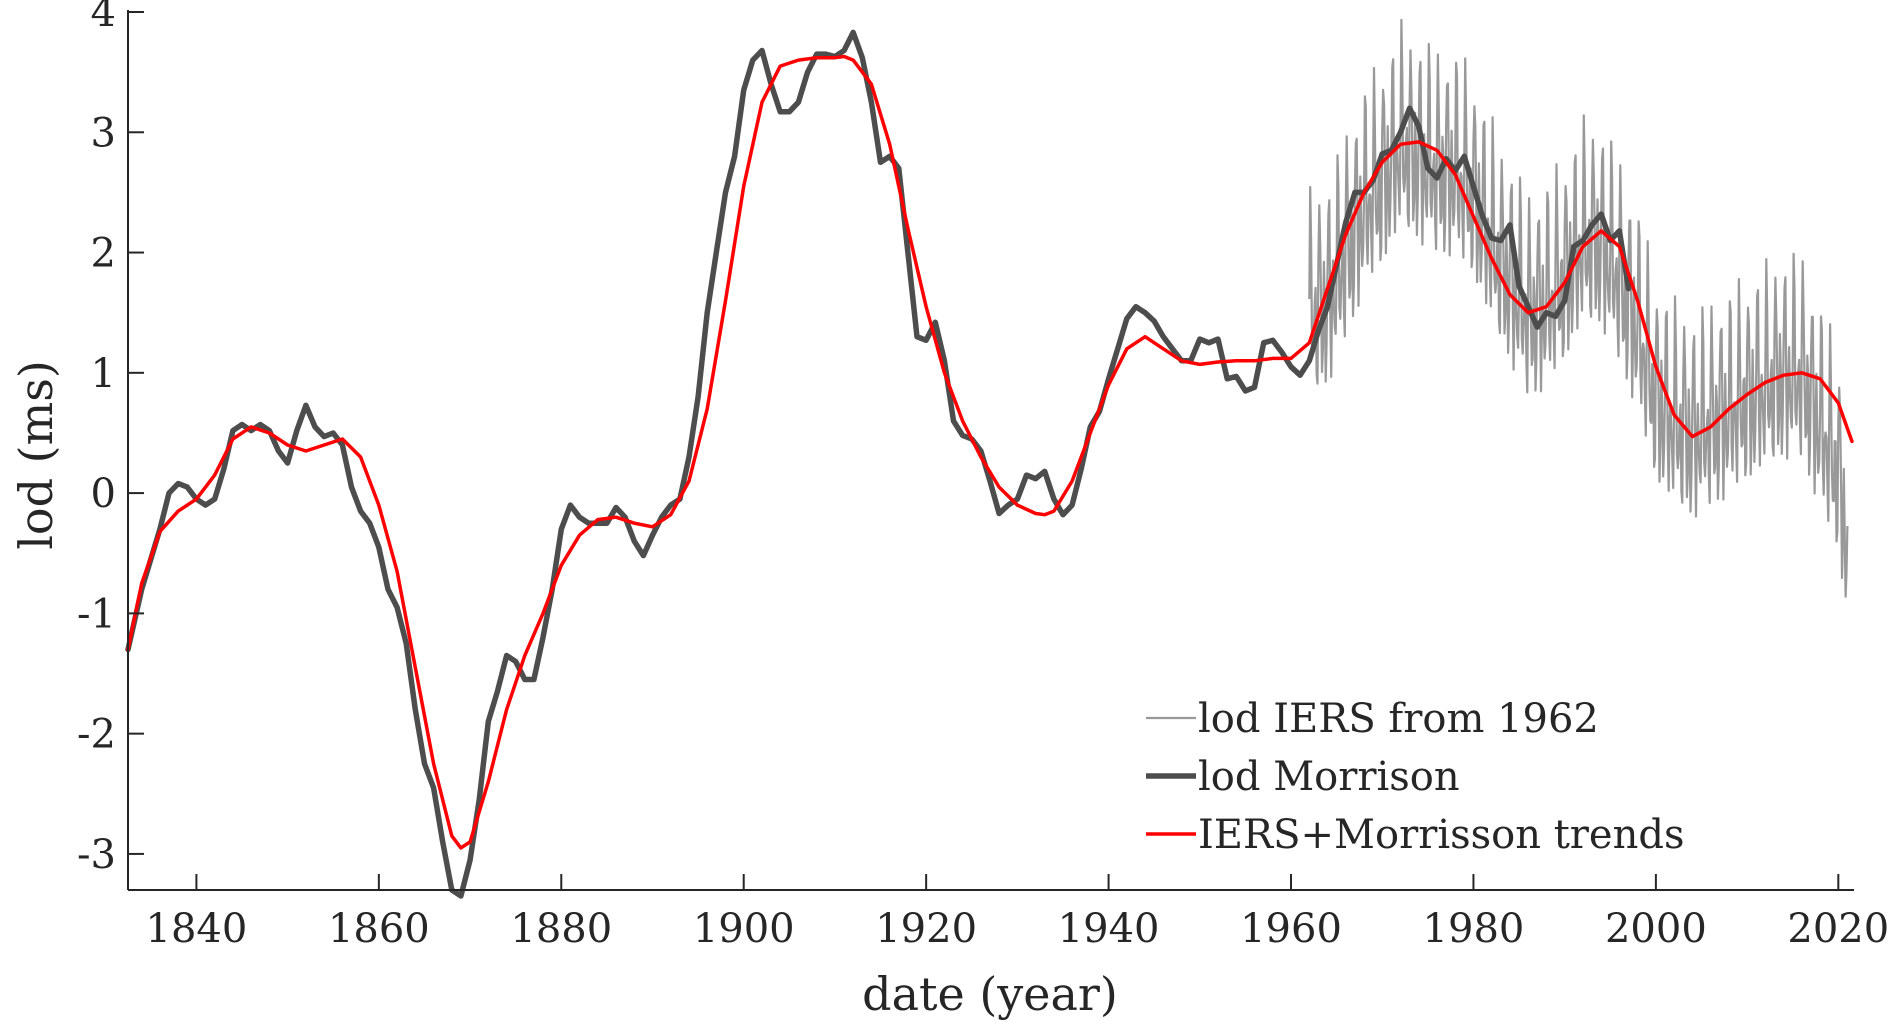 Image resolution: width=1890 pixels, height=1033 pixels. What do you see at coordinates (96, 735) in the screenshot?
I see `y-tick-label: -2` at bounding box center [96, 735].